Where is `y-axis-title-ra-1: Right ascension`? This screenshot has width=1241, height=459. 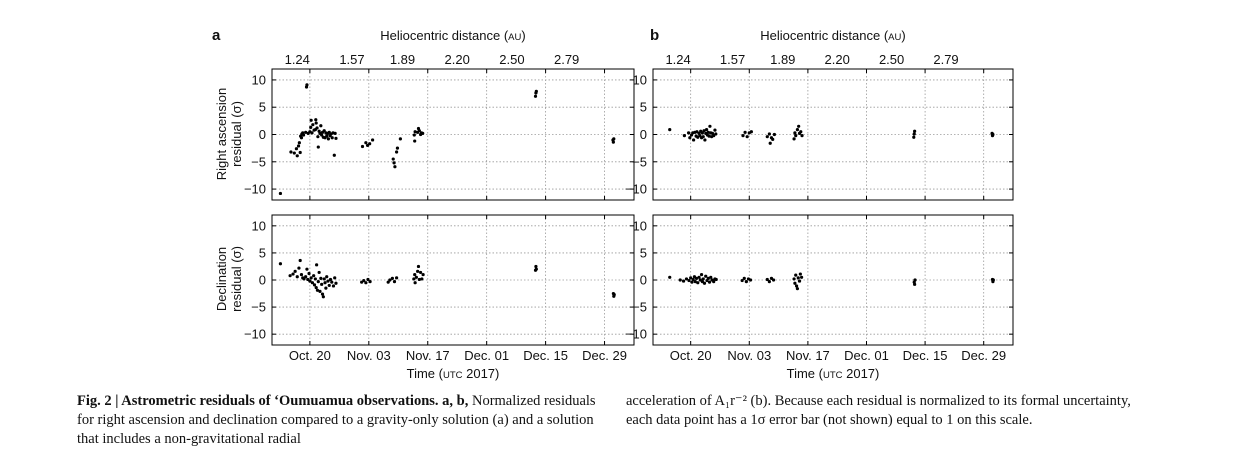
y-axis-title-ra-1: Right ascension is located at coordinates (221, 134).